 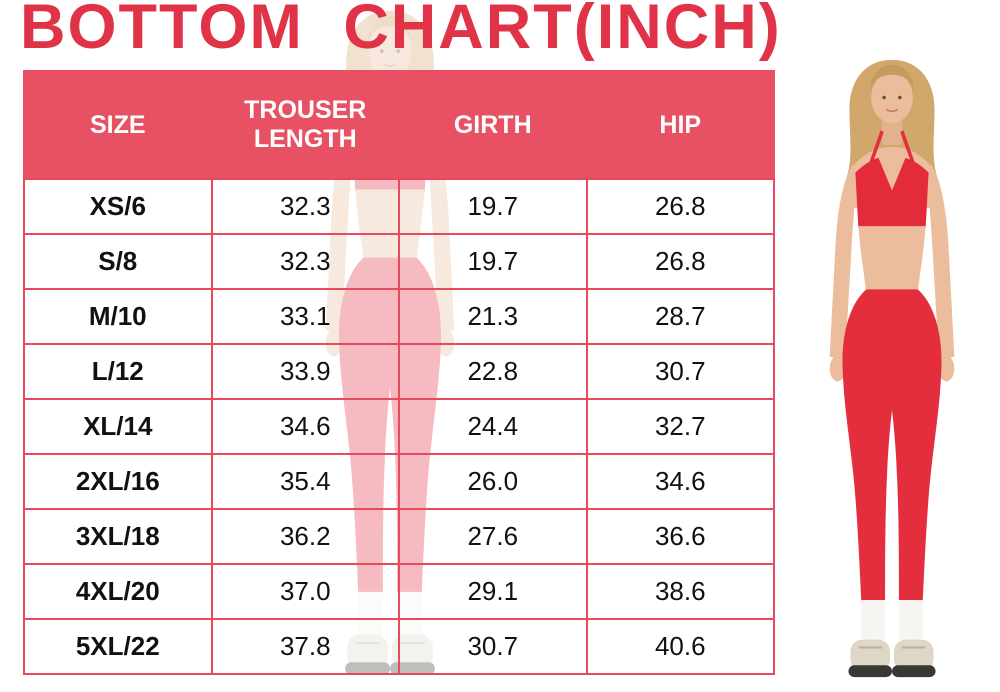 I want to click on table-row: 2XL/16 35.4 26.0 34.6, so click(x=399, y=481).